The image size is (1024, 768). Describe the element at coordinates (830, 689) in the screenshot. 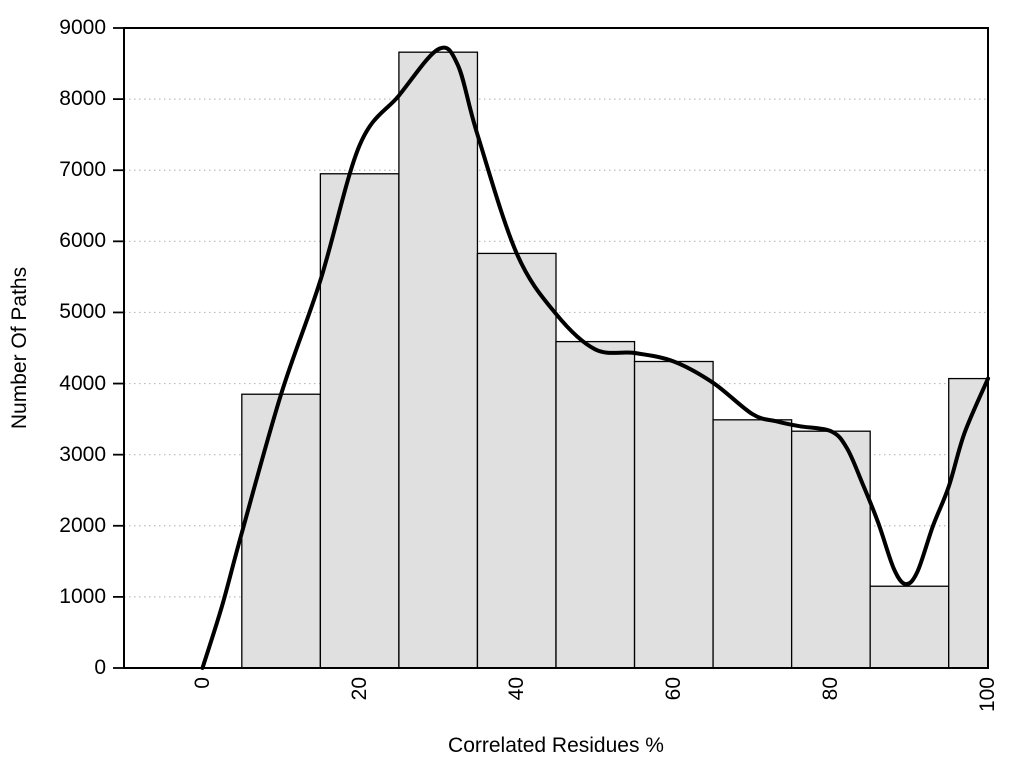

I see `x-tick-label: 80` at that location.